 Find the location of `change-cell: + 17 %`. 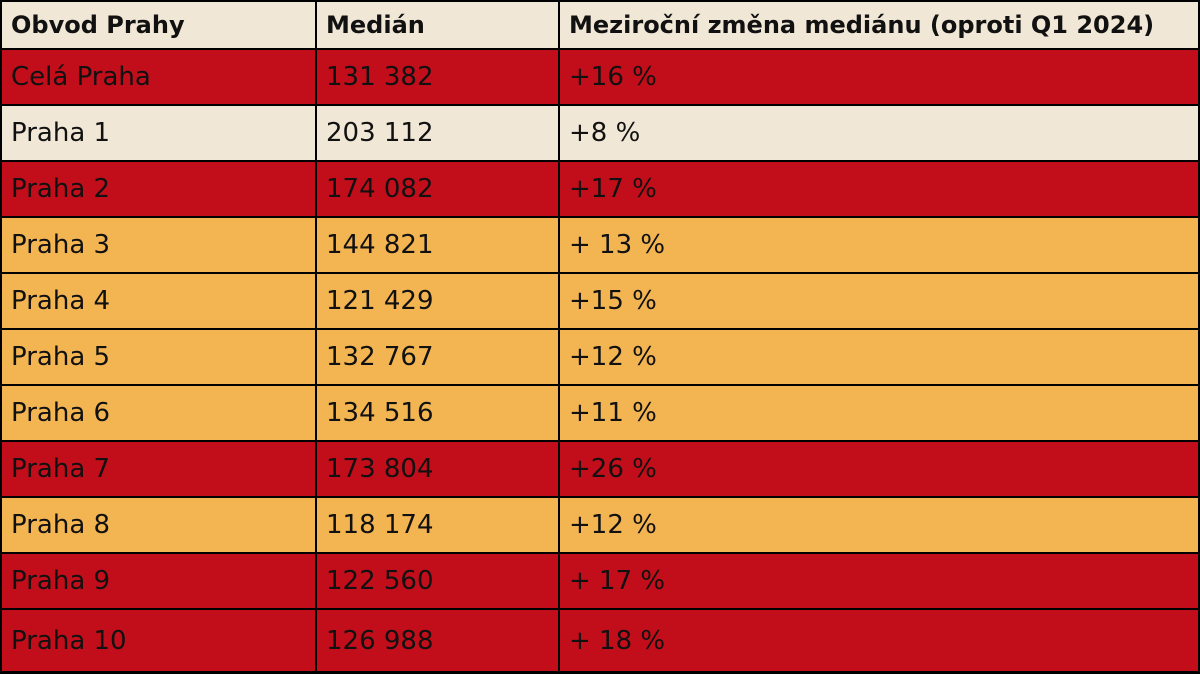

change-cell: + 17 % is located at coordinates (880, 582).